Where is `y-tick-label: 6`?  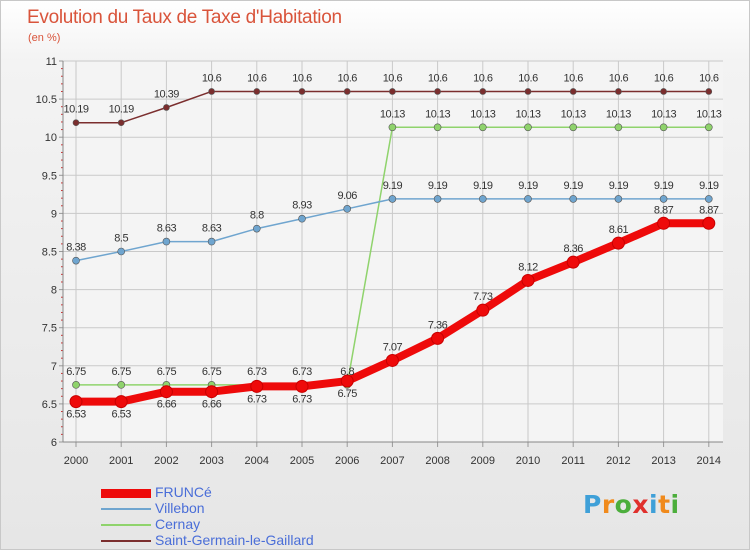
y-tick-label: 6 is located at coordinates (54, 443).